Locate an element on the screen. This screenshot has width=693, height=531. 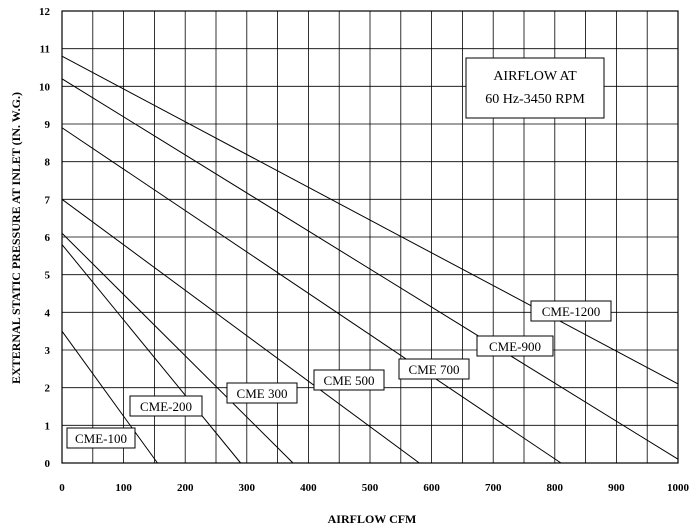
x-tick-label: 700 is located at coordinates (493, 488).